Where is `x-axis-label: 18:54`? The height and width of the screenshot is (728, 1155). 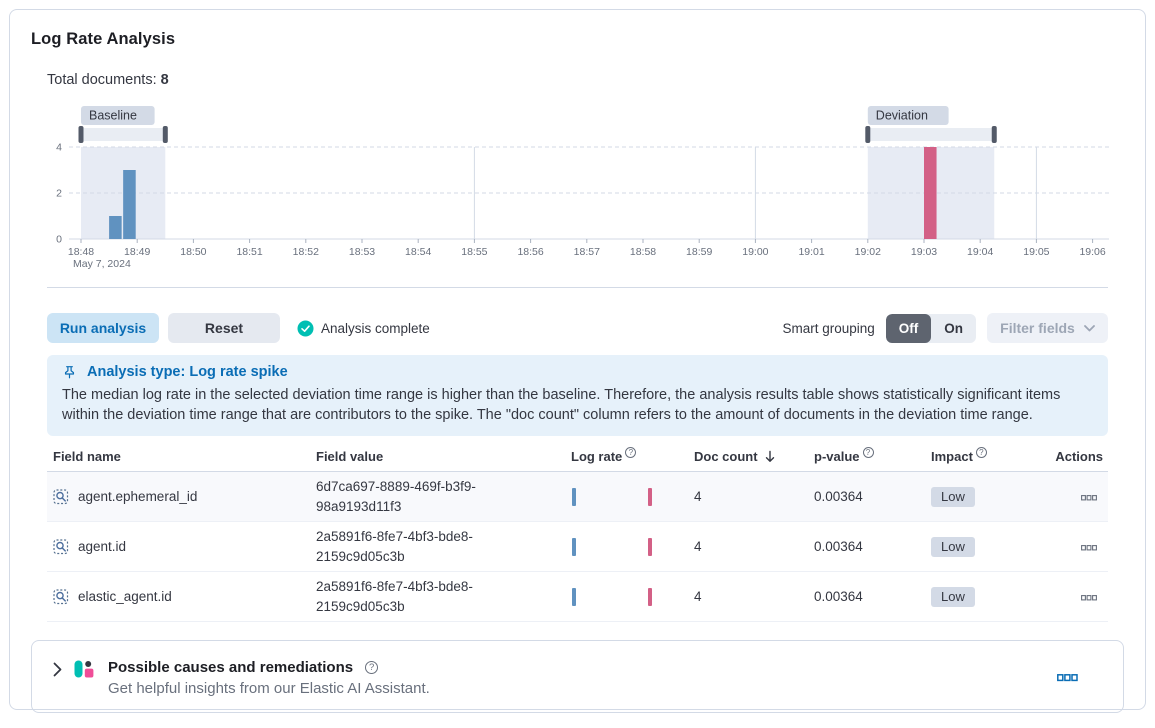
x-axis-label: 18:54 is located at coordinates (418, 252).